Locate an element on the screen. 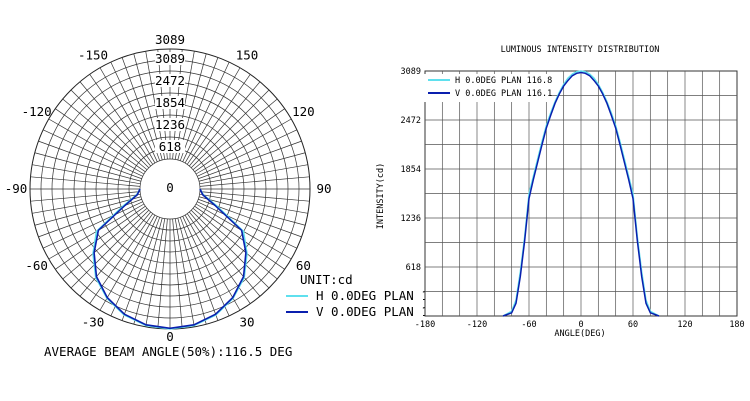 The image size is (750, 401). cartesian-x-tick: 0 is located at coordinates (580, 325).